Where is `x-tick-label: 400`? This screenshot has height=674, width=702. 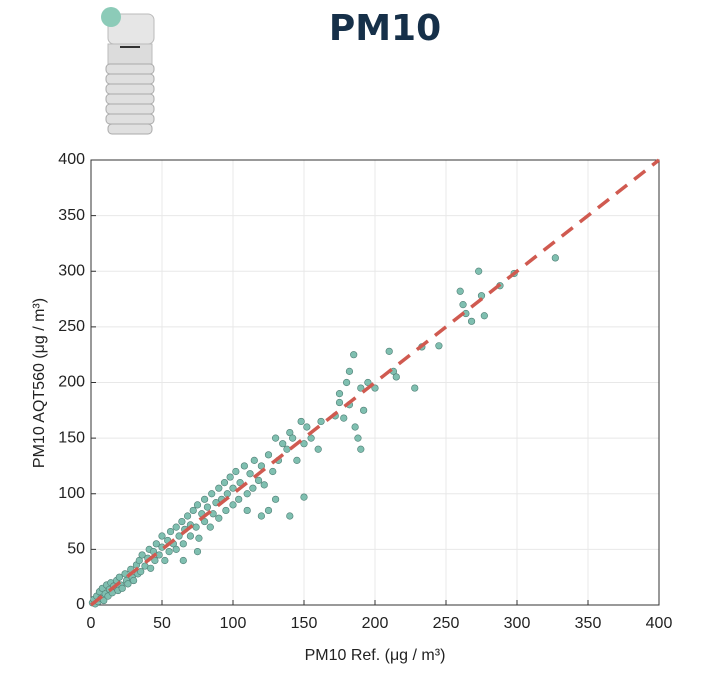
x-tick-label: 400 is located at coordinates (659, 623).